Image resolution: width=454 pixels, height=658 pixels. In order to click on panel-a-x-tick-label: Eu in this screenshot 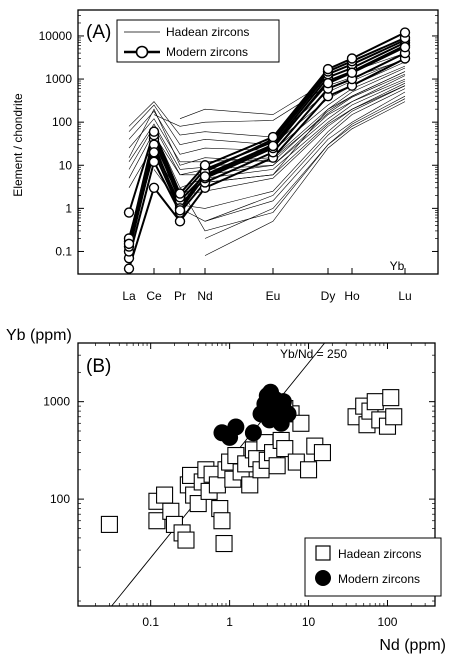, I will do `click(273, 296)`.